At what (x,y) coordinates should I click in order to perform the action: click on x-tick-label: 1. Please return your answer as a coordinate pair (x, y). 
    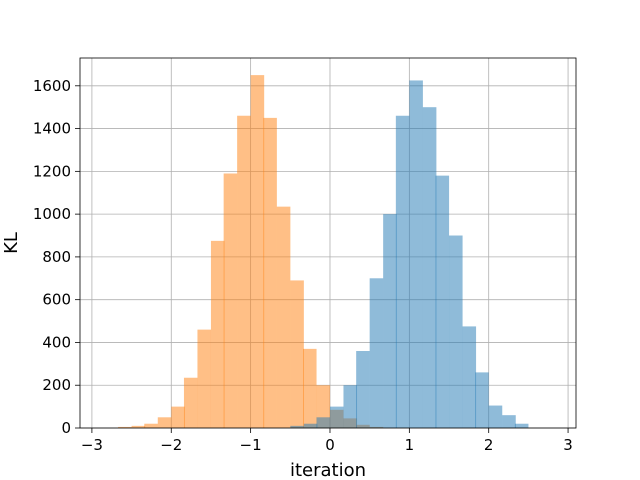
    Looking at the image, I should click on (410, 445).